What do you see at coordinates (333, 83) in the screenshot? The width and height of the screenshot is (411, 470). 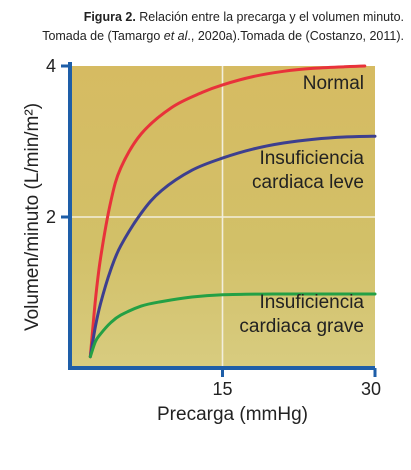 I see `series-label-0-line-0: Normal` at bounding box center [333, 83].